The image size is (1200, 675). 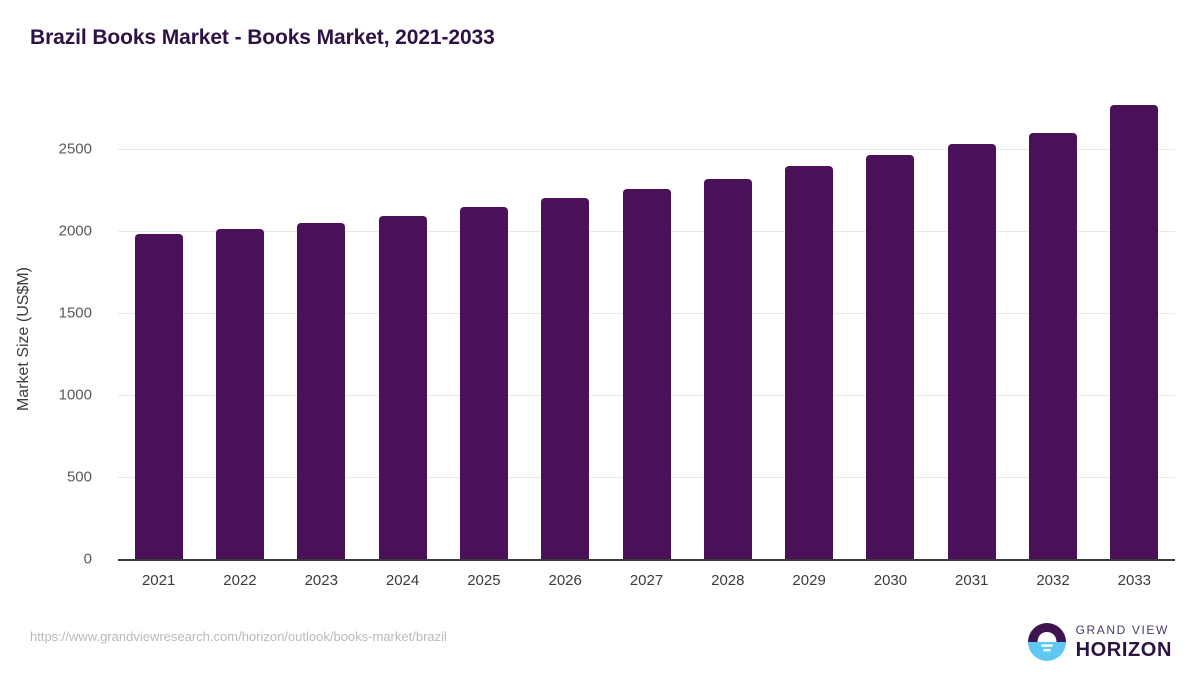 What do you see at coordinates (646, 580) in the screenshot?
I see `x-axis-tick-label-2027: 2027` at bounding box center [646, 580].